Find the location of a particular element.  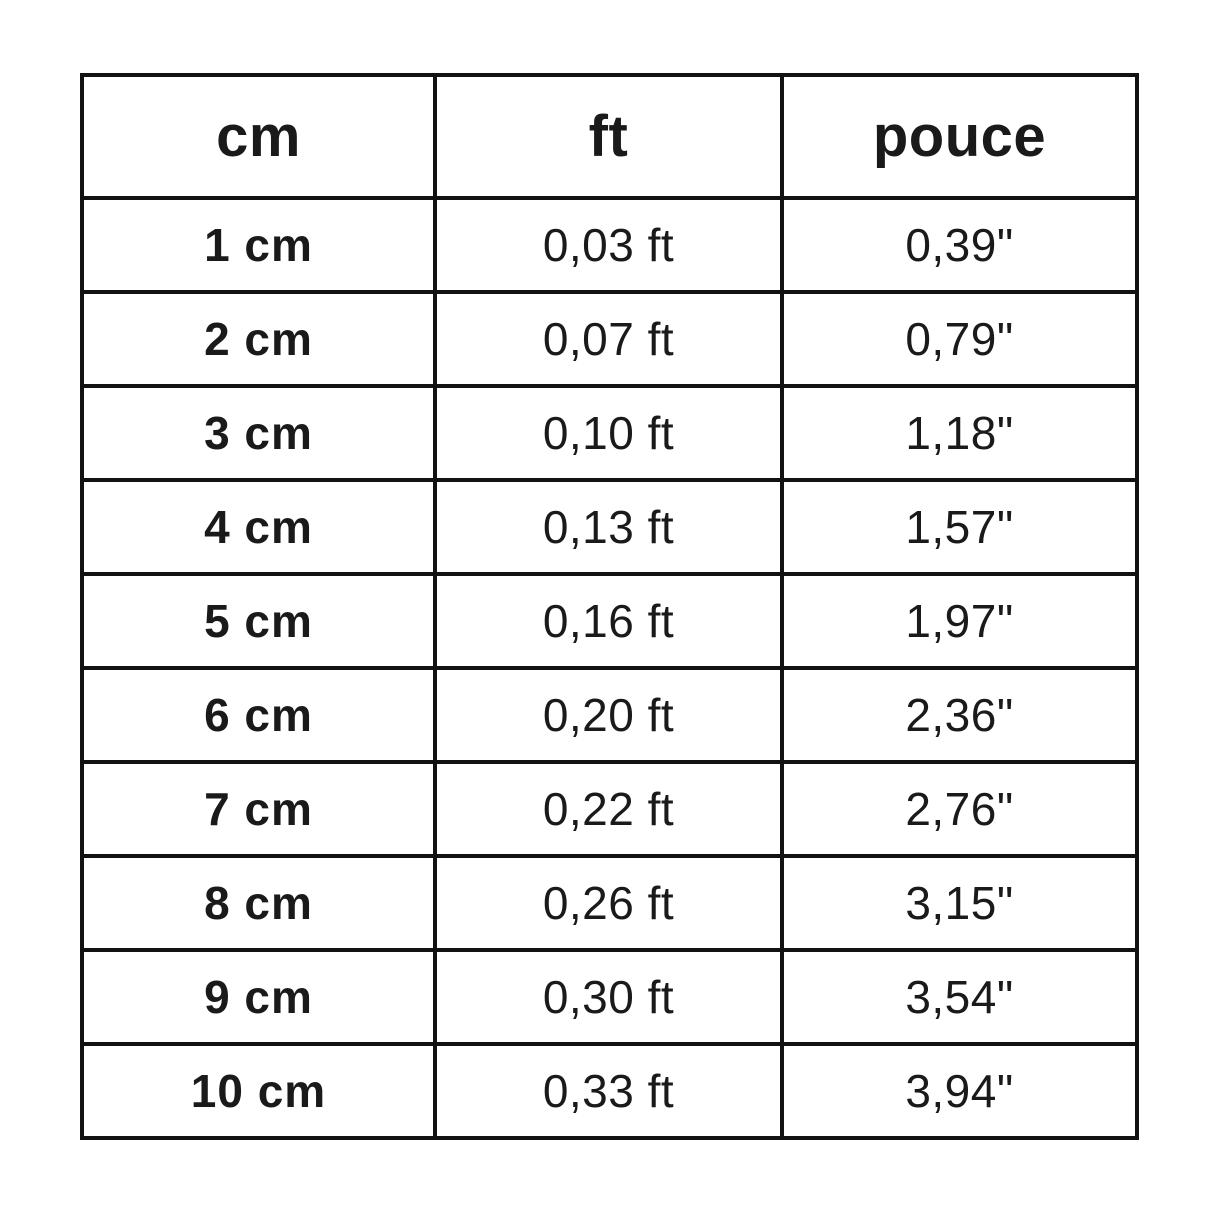

cell-cm: 2 cm is located at coordinates (258, 339).